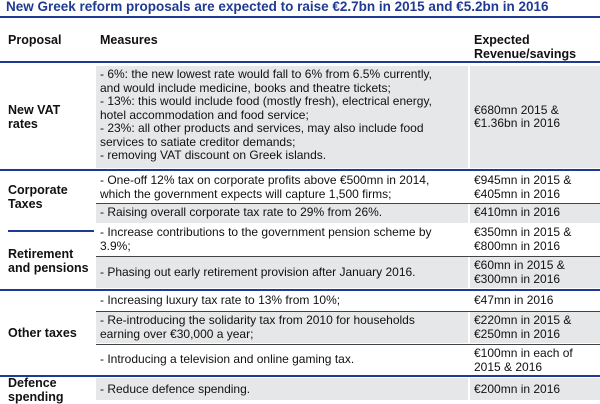  I want to click on revenue-other-3: €100mn in each of 2015 & 2016, so click(523, 360).